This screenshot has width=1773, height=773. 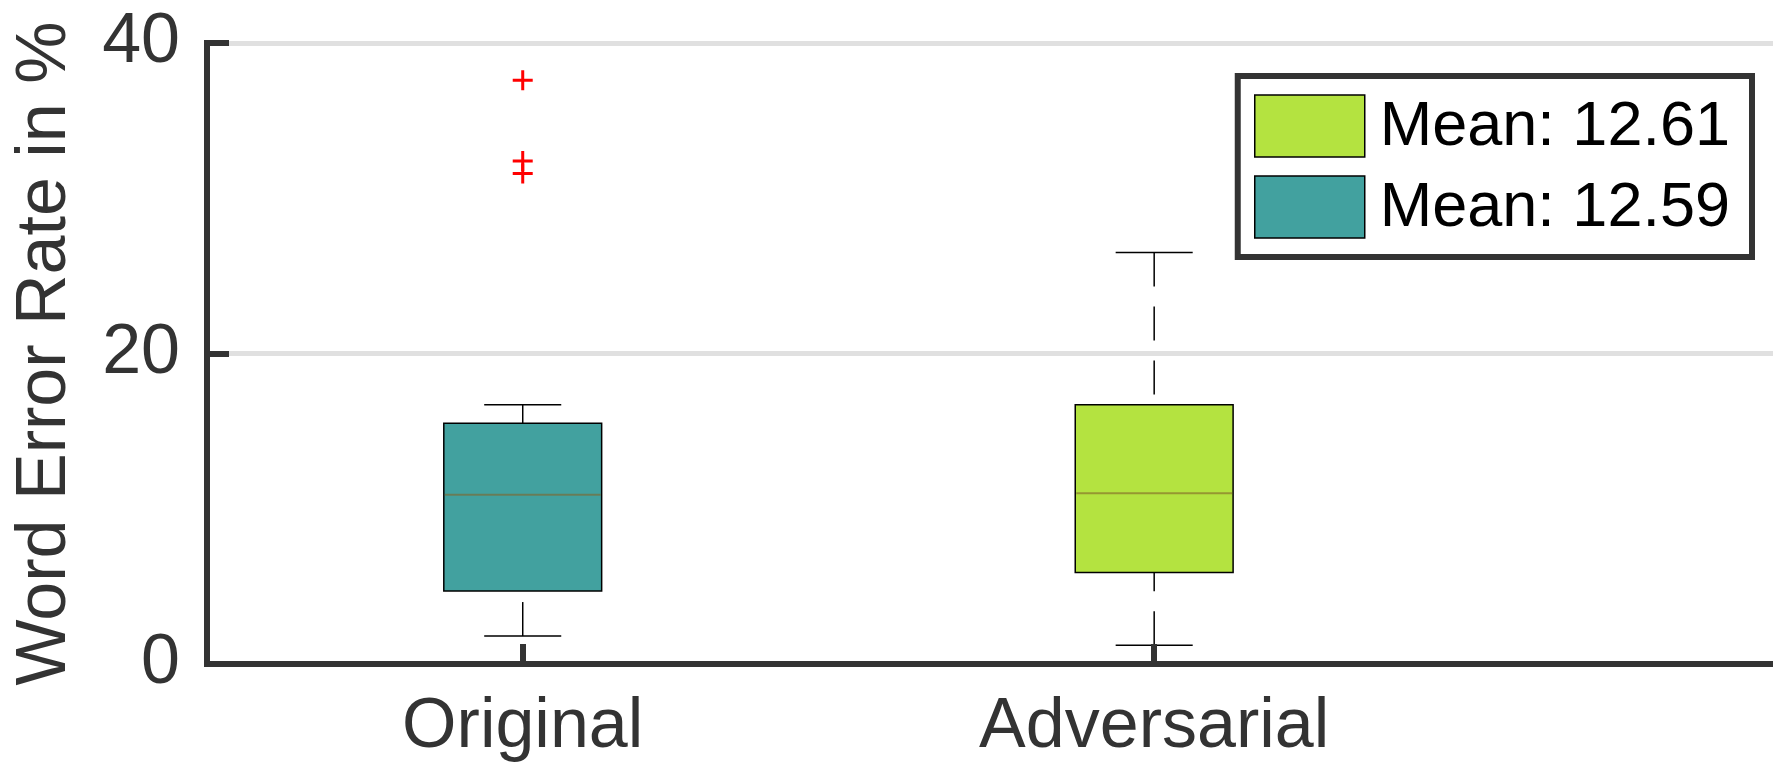 I want to click on y-tick-label: 0, so click(x=160, y=659).